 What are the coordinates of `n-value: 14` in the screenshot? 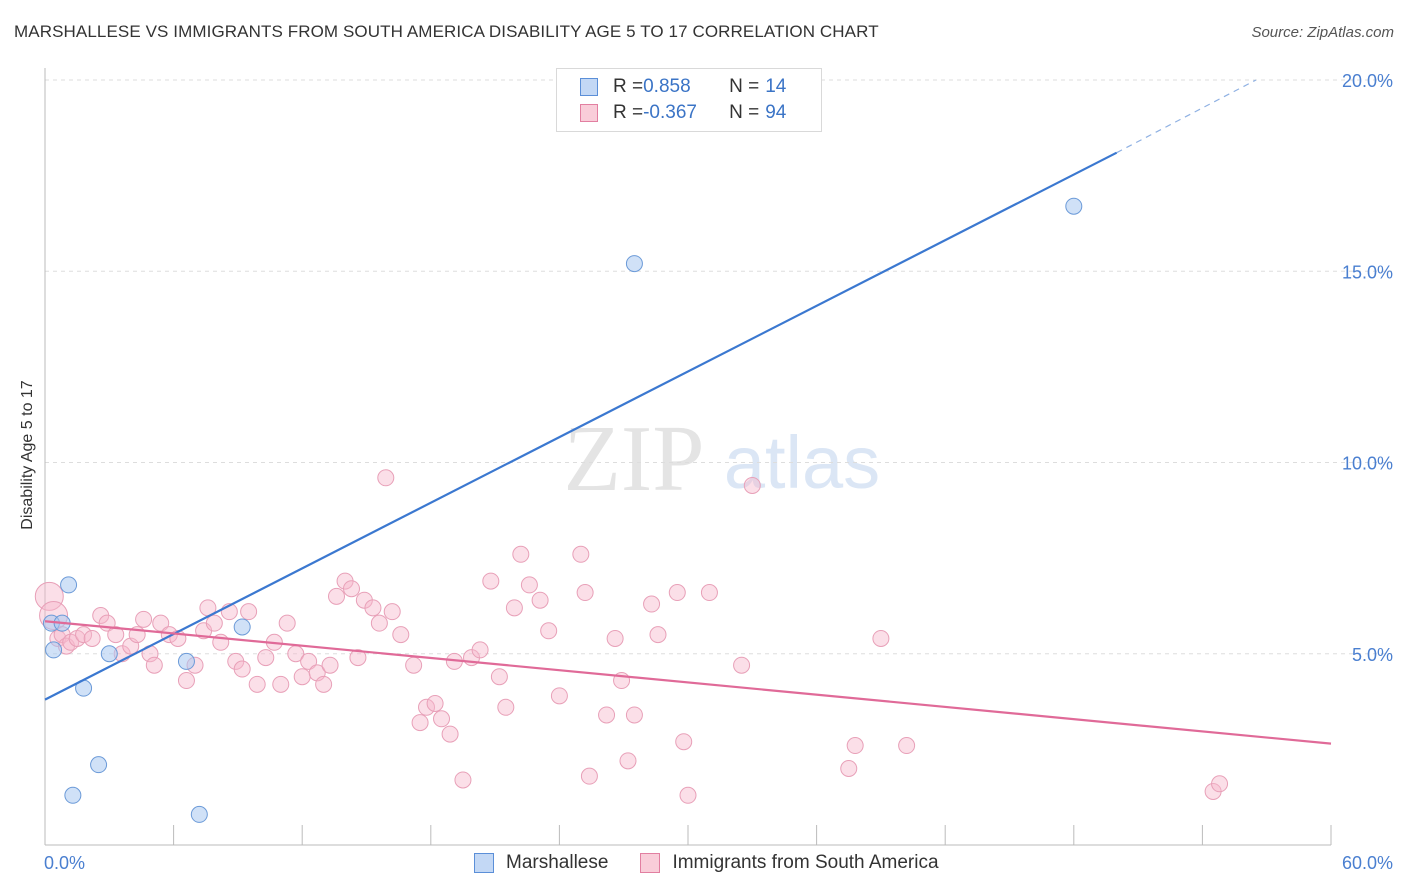 It's located at (776, 86).